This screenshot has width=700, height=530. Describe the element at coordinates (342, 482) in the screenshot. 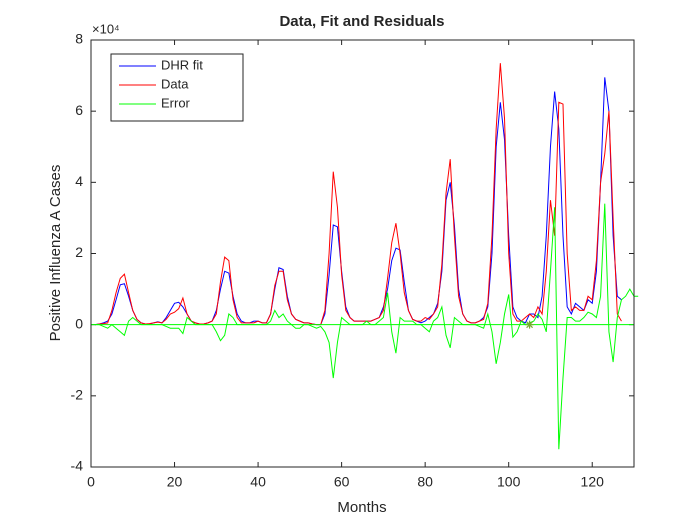

I see `x-tick-label: 60` at that location.